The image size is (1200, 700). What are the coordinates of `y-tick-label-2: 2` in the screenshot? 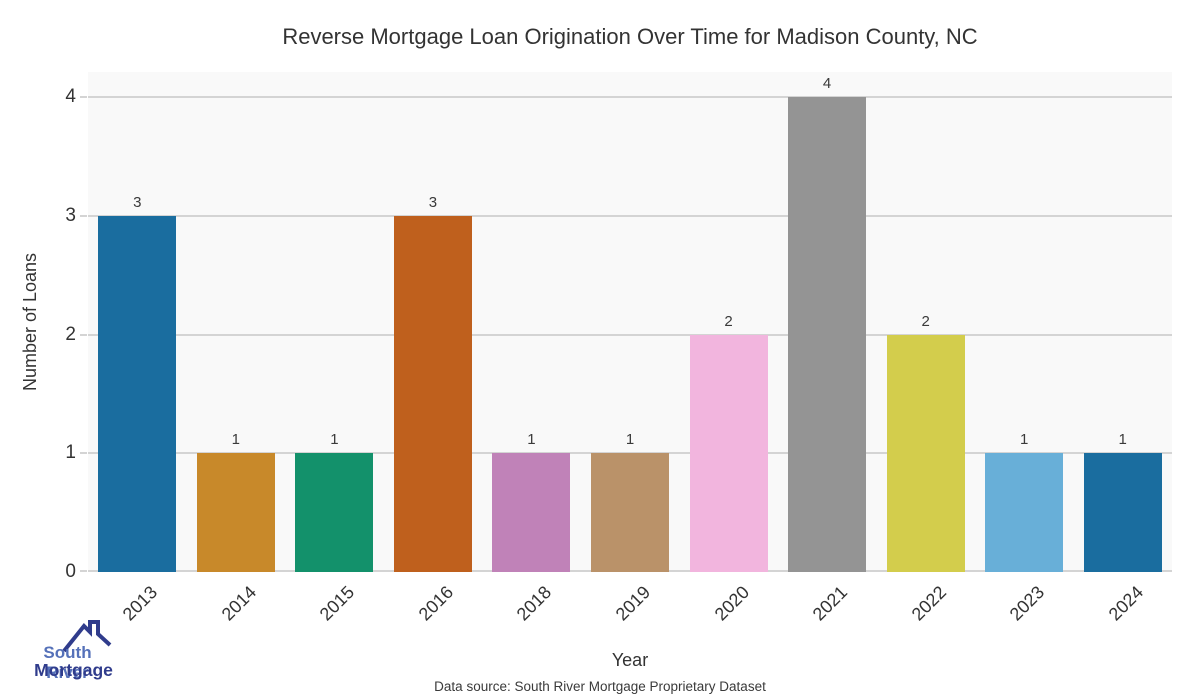 It's located at (70, 334).